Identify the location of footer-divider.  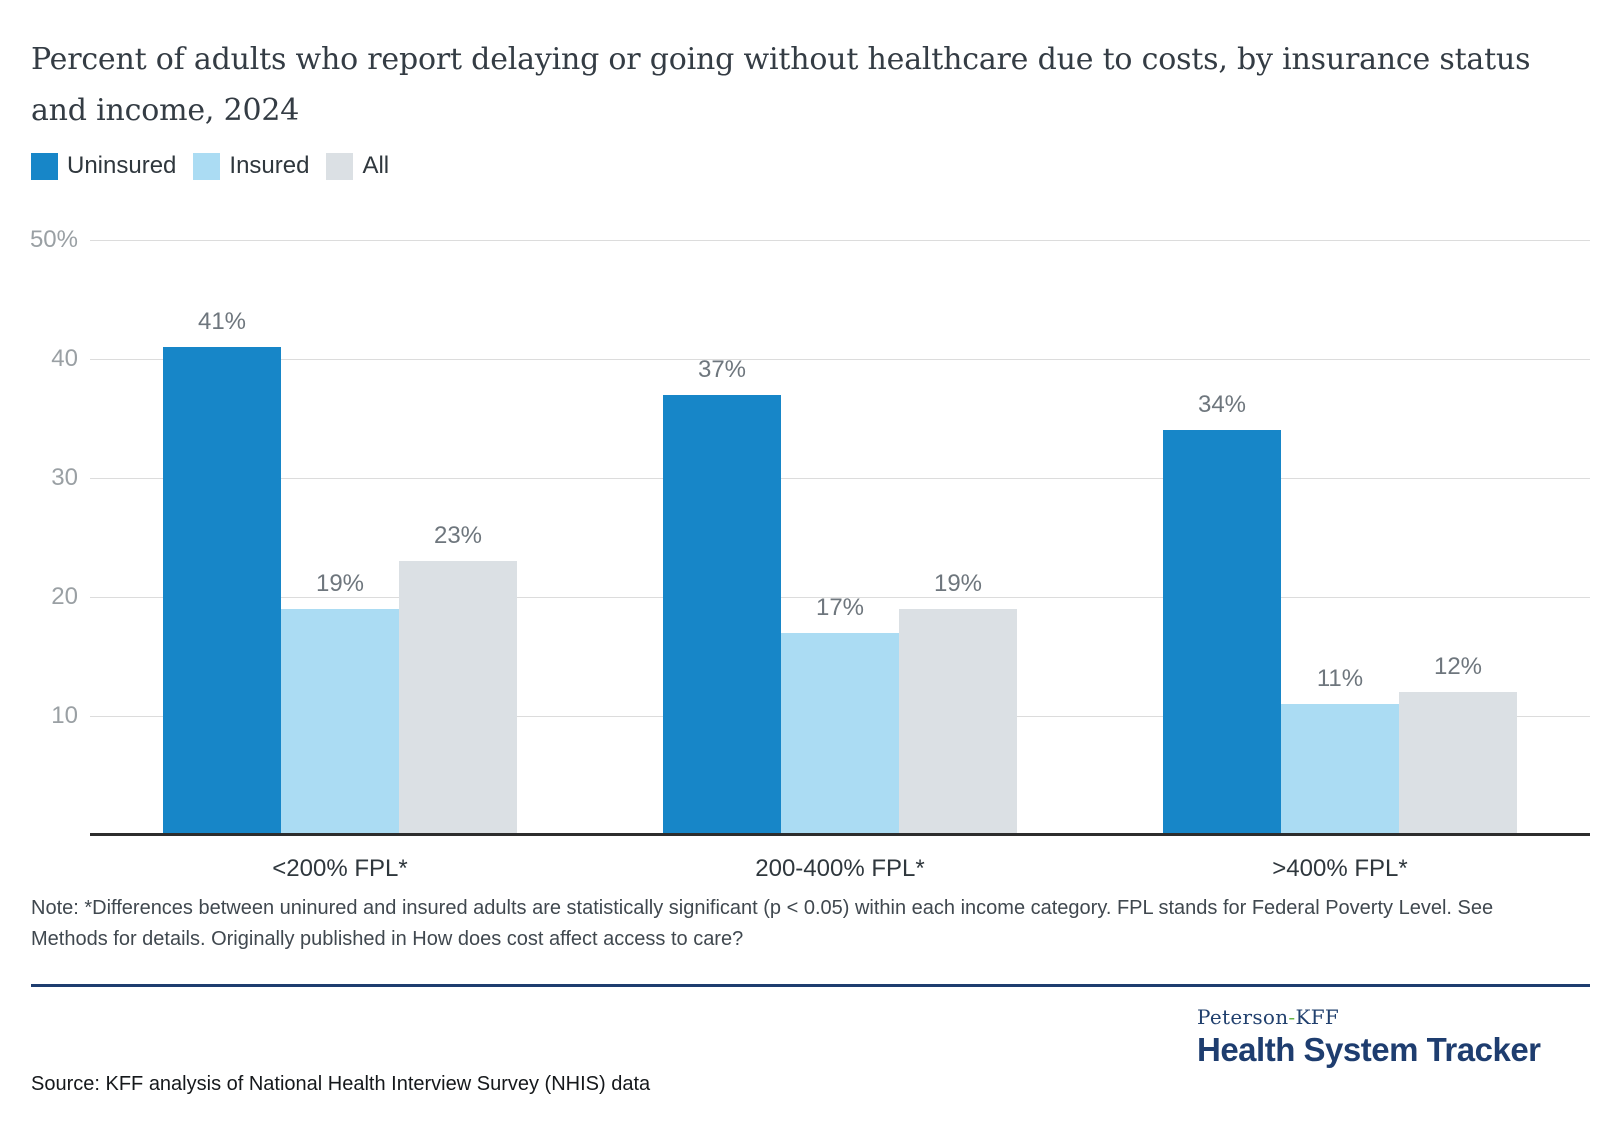
(810, 985).